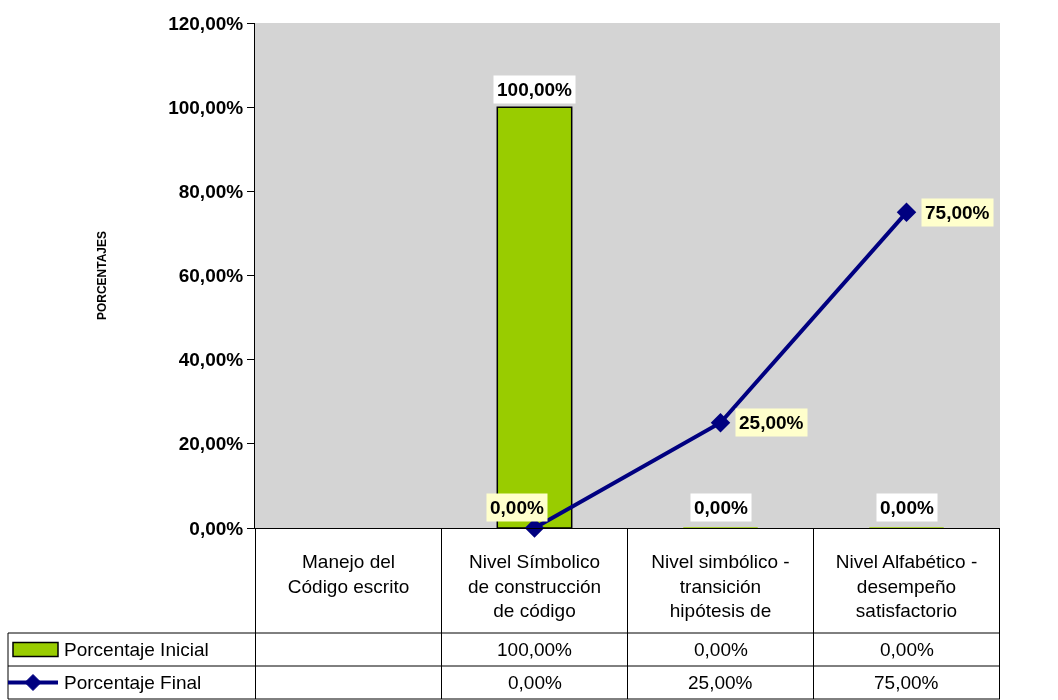 The image size is (1058, 700). I want to click on y-tick-label: 60,00%, so click(211, 276).